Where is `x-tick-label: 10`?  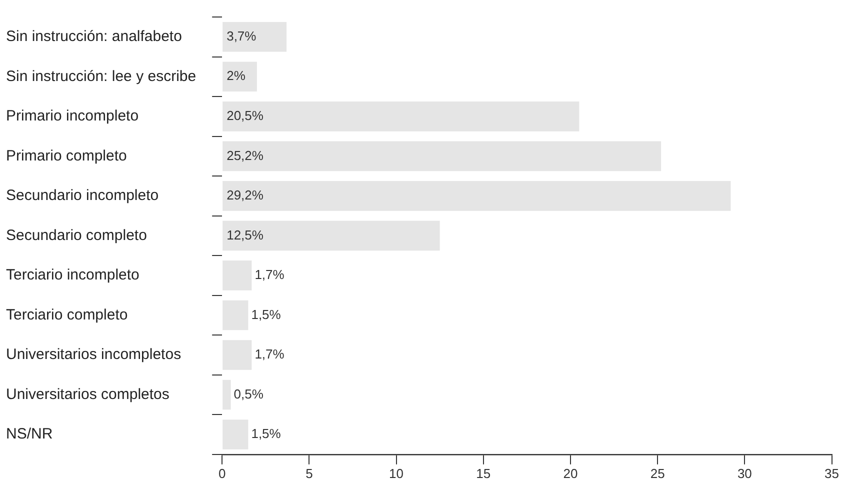
x-tick-label: 10 is located at coordinates (396, 473).